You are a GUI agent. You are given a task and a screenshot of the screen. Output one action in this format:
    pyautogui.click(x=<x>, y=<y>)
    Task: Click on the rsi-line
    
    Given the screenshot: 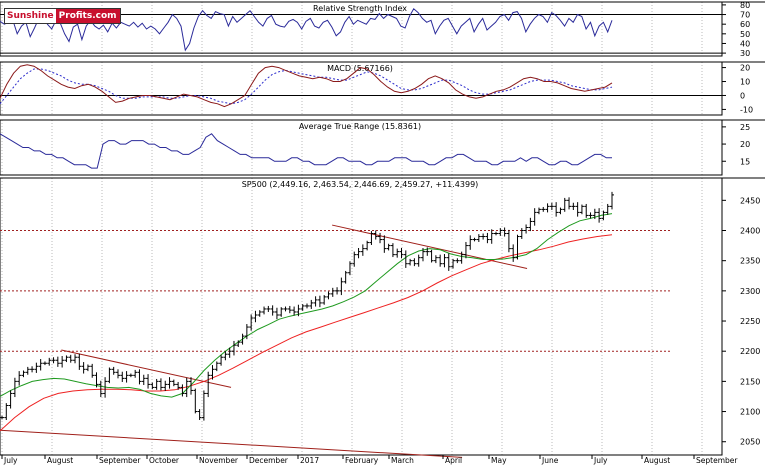 What is the action you would take?
    pyautogui.click(x=306, y=30)
    